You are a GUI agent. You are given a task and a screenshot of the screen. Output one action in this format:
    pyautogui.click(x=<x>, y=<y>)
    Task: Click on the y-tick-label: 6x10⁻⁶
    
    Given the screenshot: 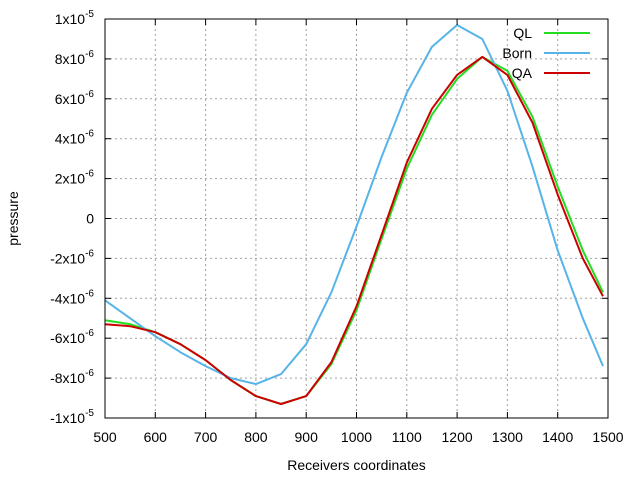 What is the action you would take?
    pyautogui.click(x=75, y=98)
    